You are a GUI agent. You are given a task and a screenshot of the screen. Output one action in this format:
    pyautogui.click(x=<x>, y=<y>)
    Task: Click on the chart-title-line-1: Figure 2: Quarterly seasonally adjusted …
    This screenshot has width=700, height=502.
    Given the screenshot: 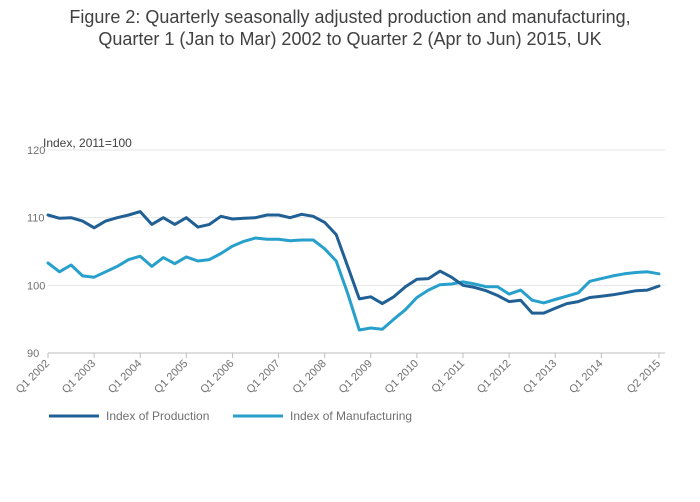 What is the action you would take?
    pyautogui.click(x=350, y=17)
    